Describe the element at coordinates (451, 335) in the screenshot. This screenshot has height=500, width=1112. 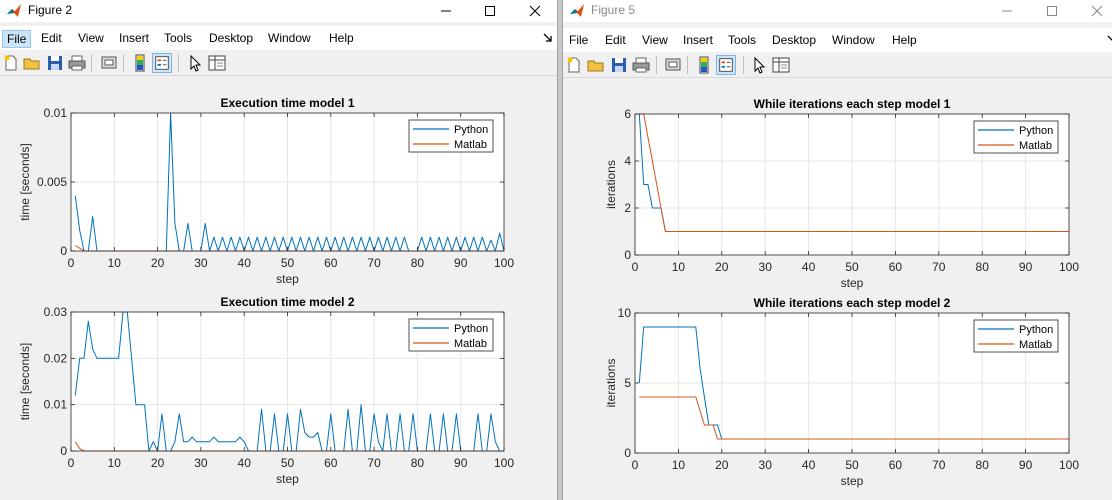
I see `legend: Python Matlab` at that location.